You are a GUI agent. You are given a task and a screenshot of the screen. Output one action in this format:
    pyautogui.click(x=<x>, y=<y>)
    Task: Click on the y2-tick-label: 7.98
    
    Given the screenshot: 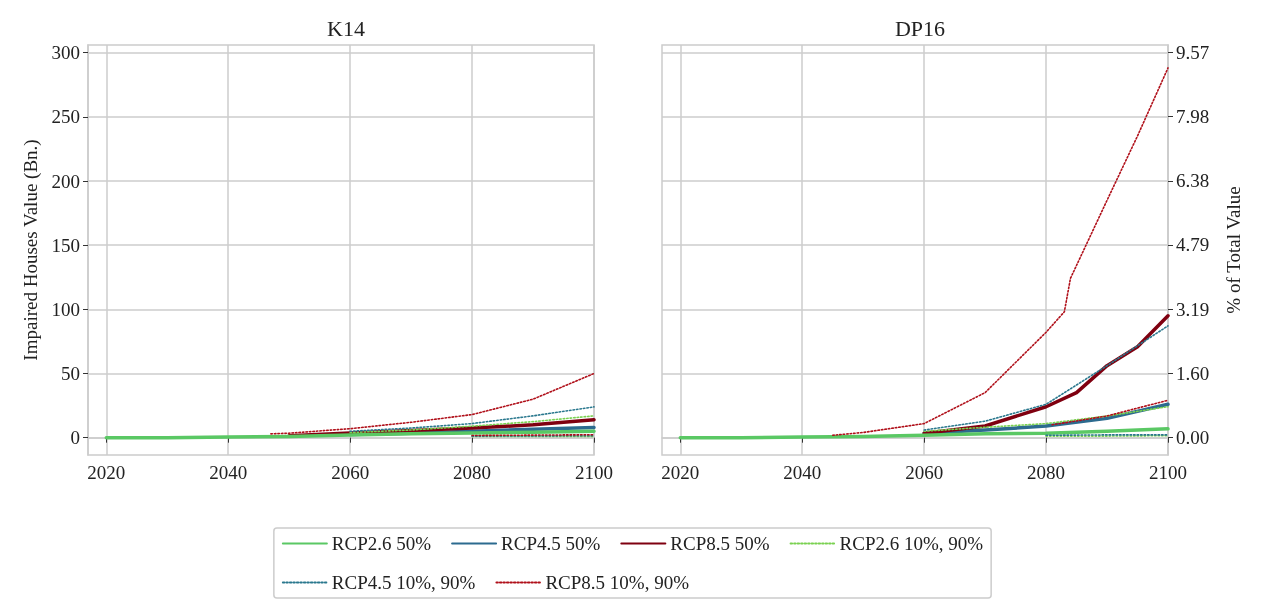 What is the action you would take?
    pyautogui.click(x=1193, y=117)
    